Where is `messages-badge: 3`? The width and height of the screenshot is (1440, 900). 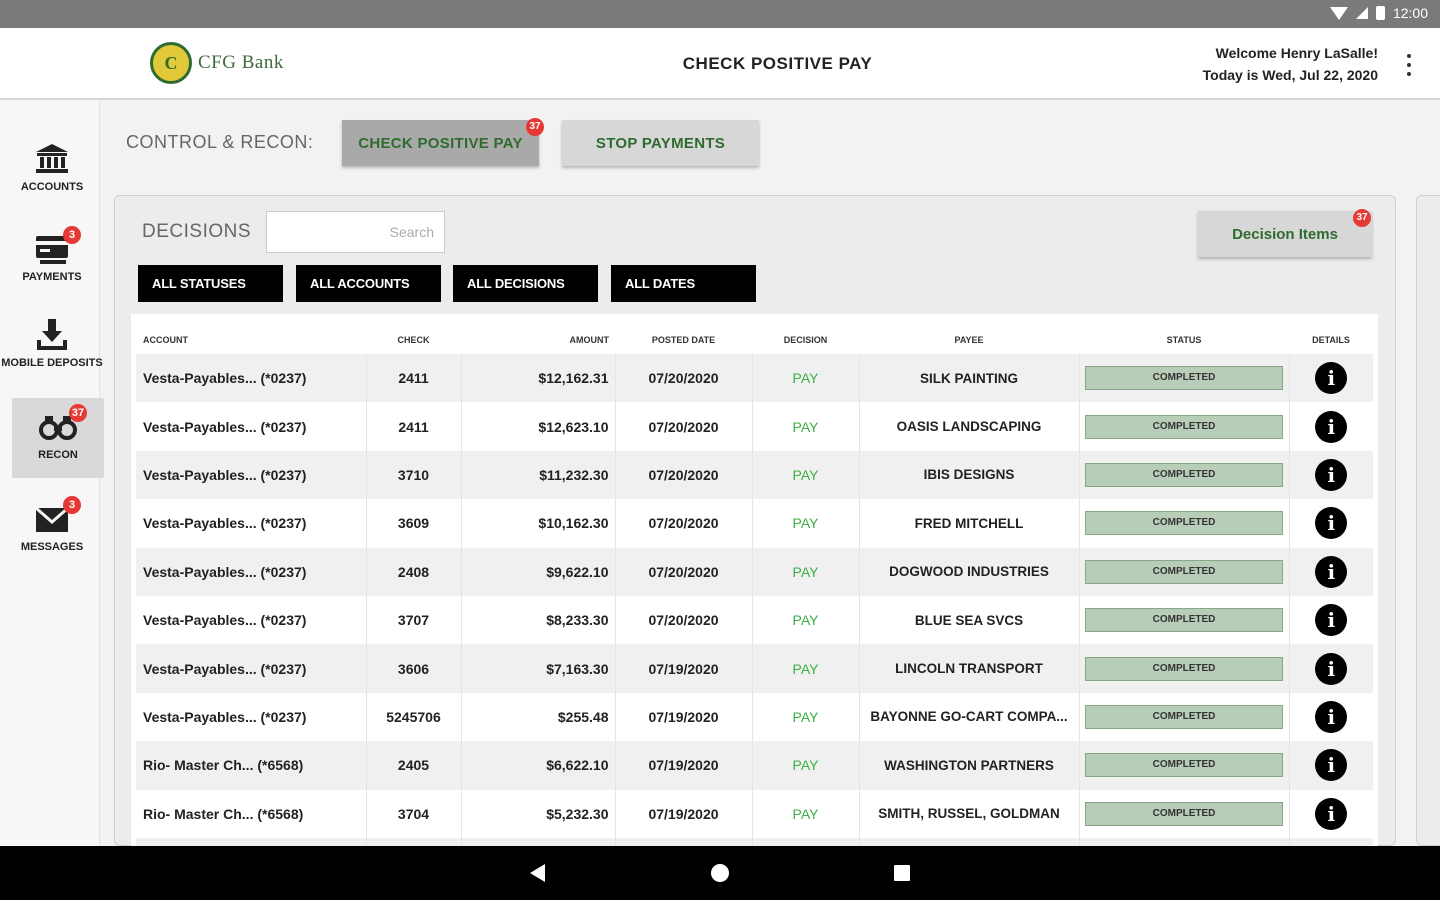 messages-badge: 3 is located at coordinates (72, 505).